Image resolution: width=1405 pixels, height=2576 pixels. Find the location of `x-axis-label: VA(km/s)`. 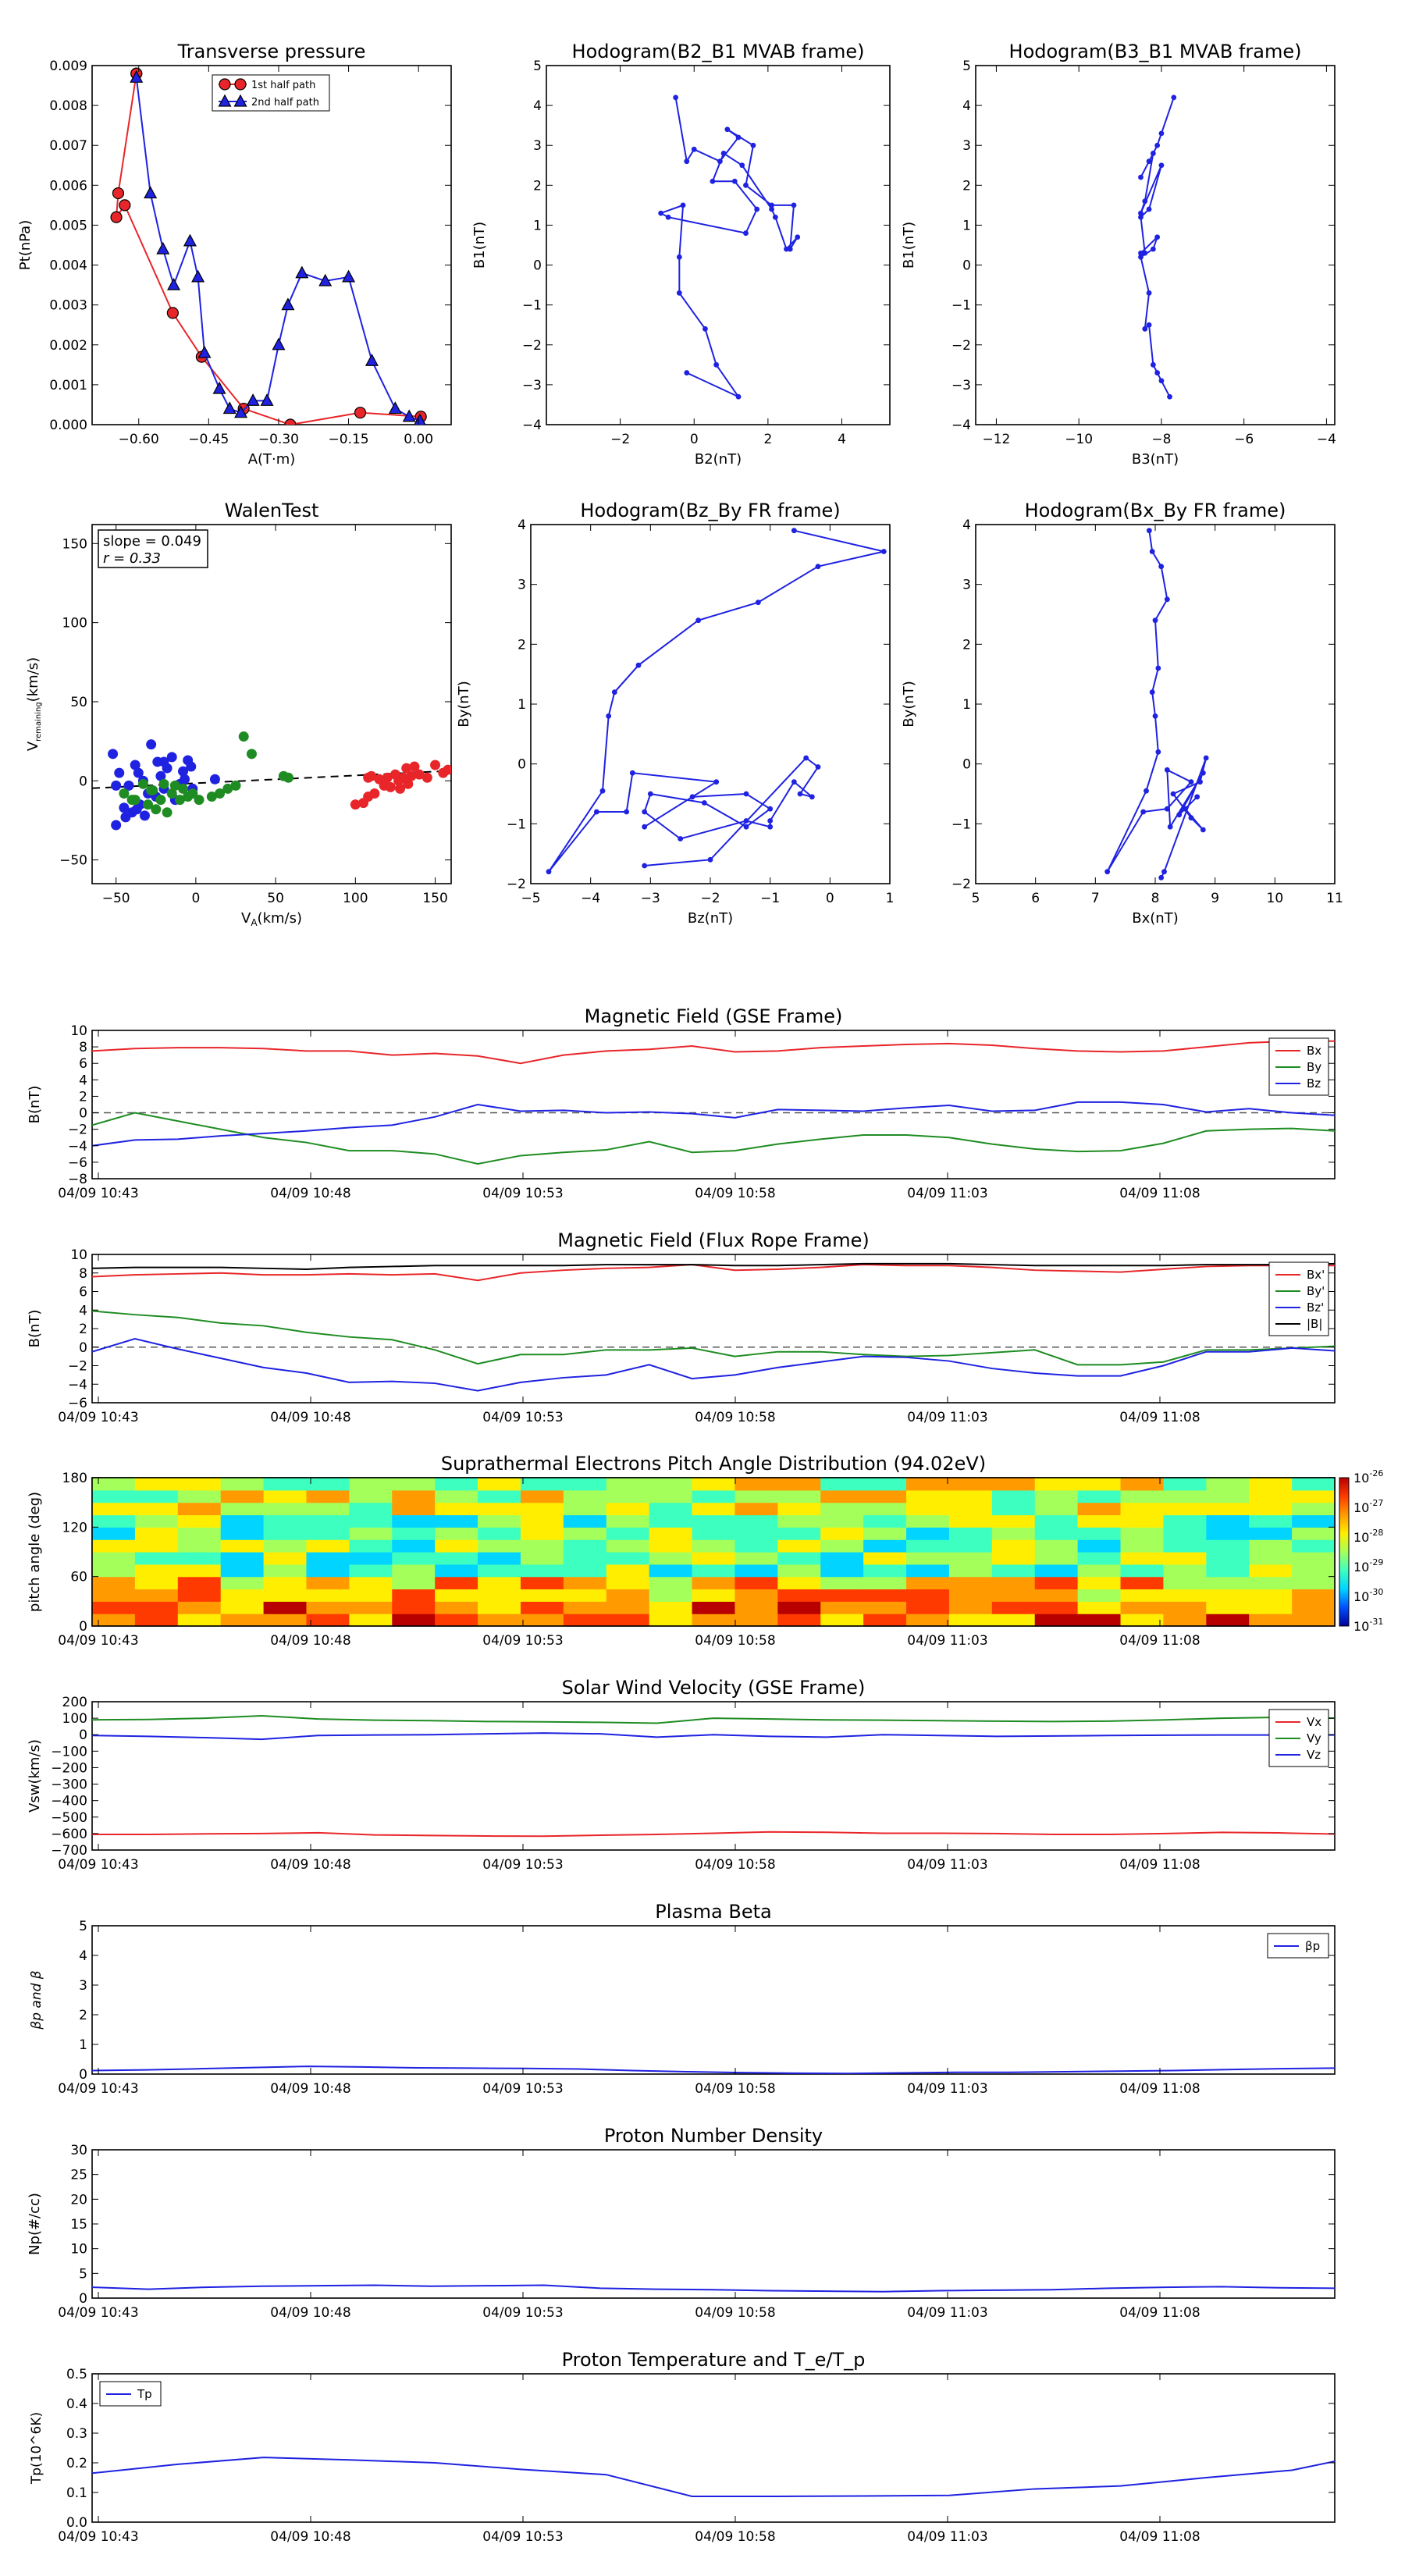

x-axis-label: VA(km/s) is located at coordinates (271, 919).